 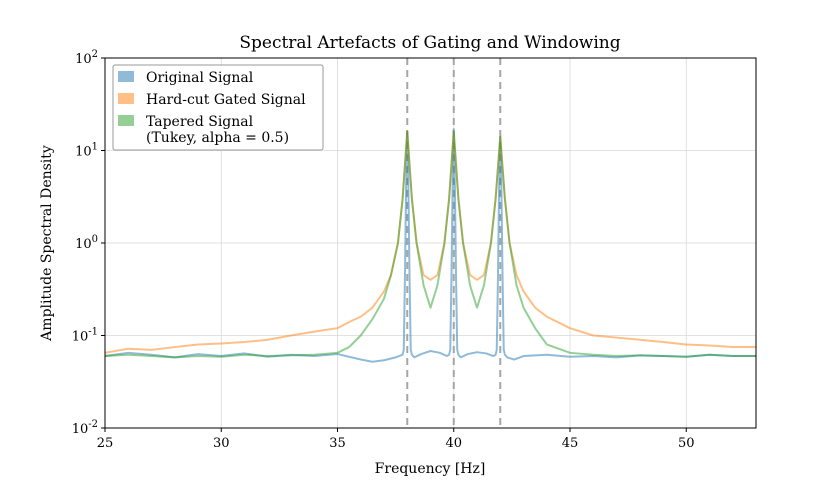 What do you see at coordinates (86, 243) in the screenshot?
I see `y-tick-label: 10⁰` at bounding box center [86, 243].